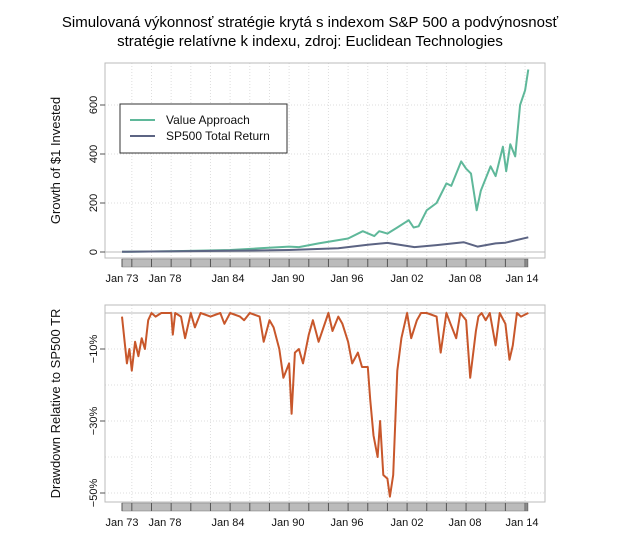  I want to click on legend-label: SP500 Total Return, so click(218, 136).